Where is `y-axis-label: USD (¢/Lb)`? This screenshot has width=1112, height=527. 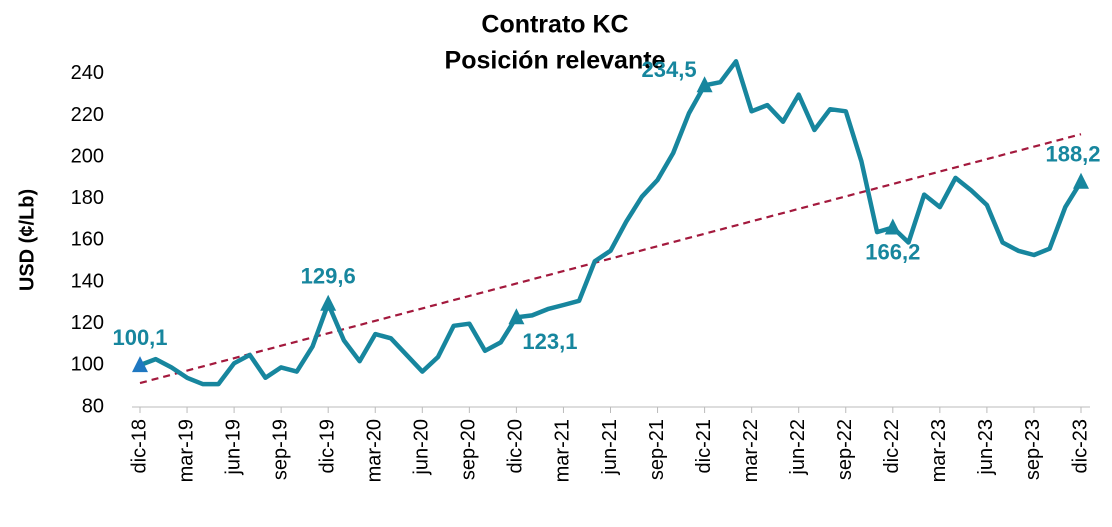
y-axis-label: USD (¢/Lb) is located at coordinates (27, 240).